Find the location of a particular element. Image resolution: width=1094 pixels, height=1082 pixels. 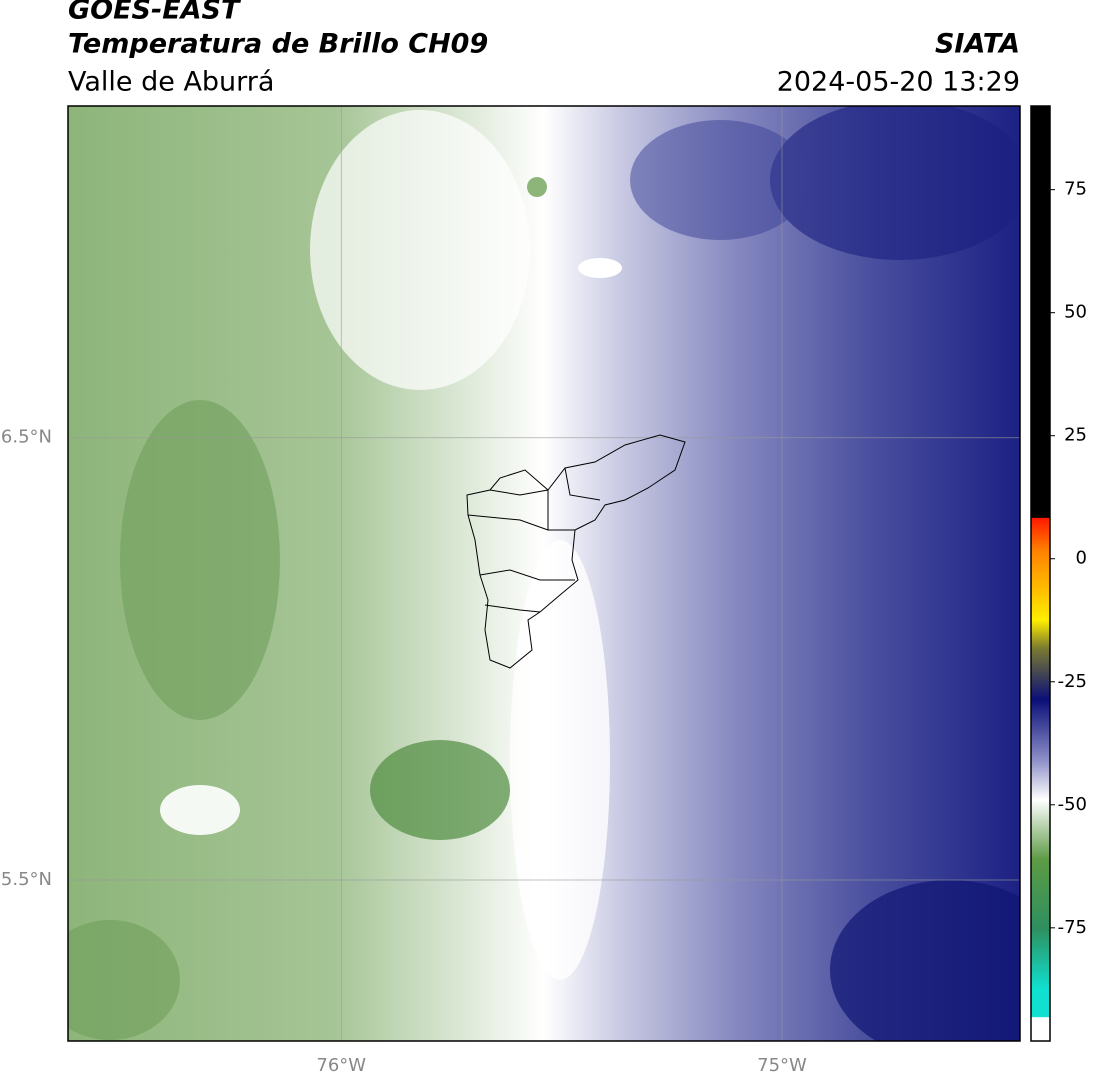

colorbar-tick-label: -75 is located at coordinates (1072, 927).